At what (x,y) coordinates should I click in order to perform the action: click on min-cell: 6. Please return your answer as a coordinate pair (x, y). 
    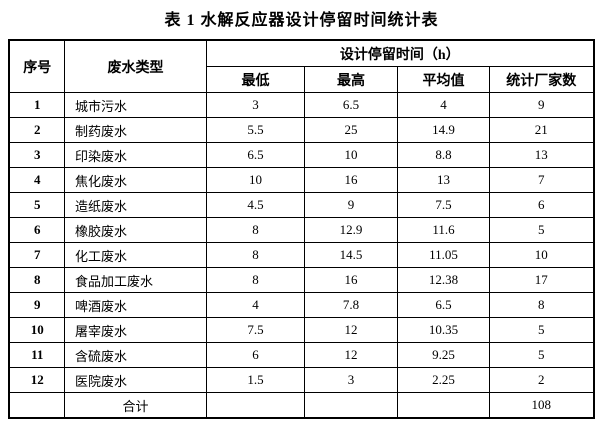
    Looking at the image, I should click on (255, 355).